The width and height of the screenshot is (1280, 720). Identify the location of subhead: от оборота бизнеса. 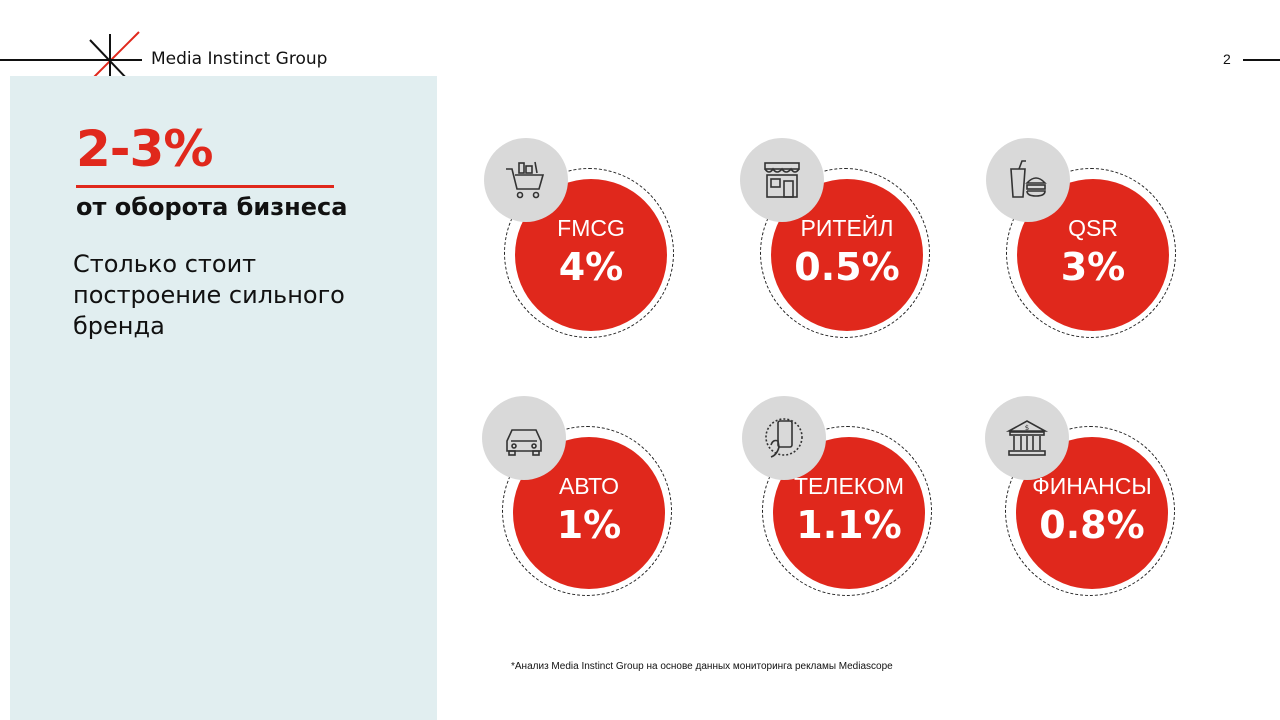
(212, 207).